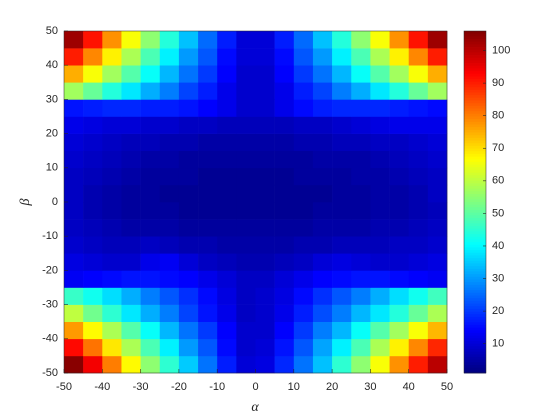 The height and width of the screenshot is (420, 560). Describe the element at coordinates (332, 387) in the screenshot. I see `x-tick-label: 20` at that location.